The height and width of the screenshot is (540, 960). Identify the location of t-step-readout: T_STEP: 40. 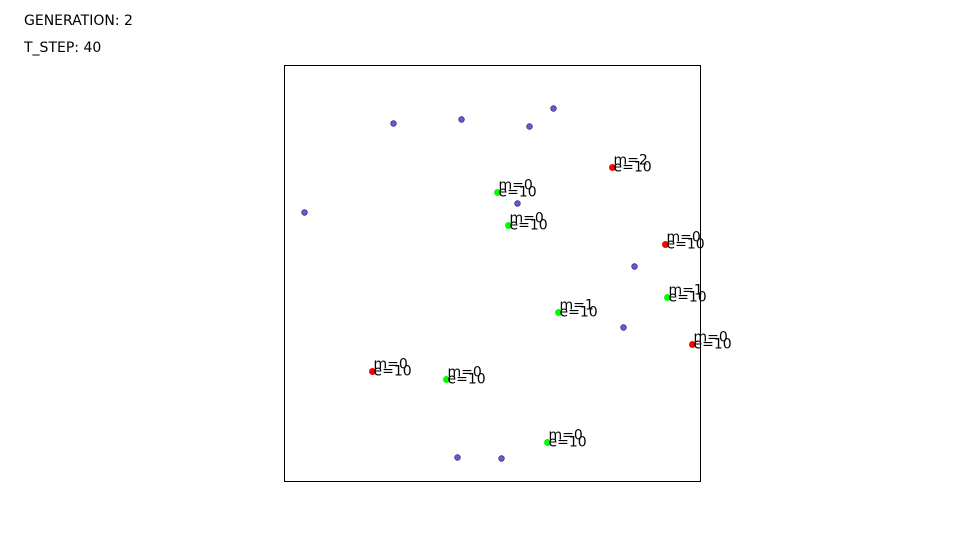
(62, 48).